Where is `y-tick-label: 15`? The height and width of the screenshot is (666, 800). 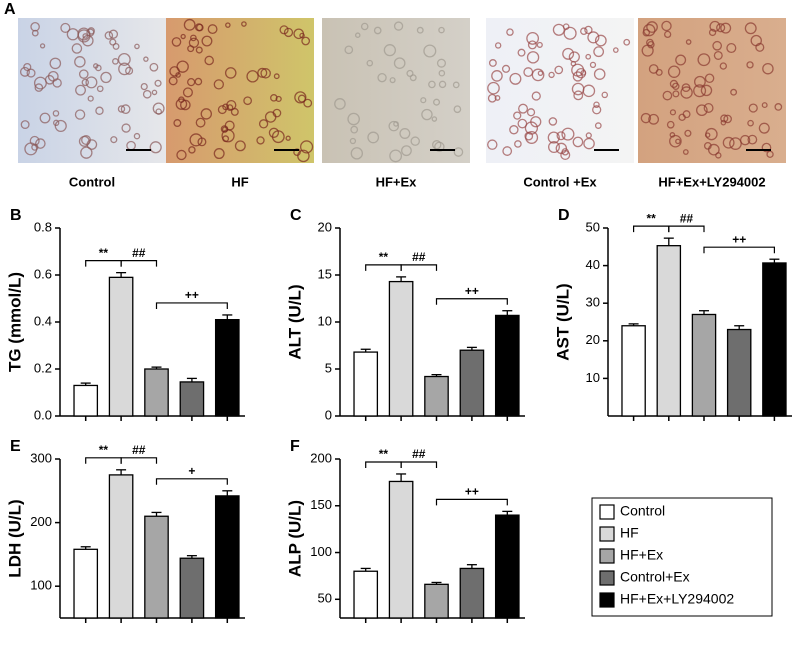
y-tick-label: 15 is located at coordinates (325, 273).